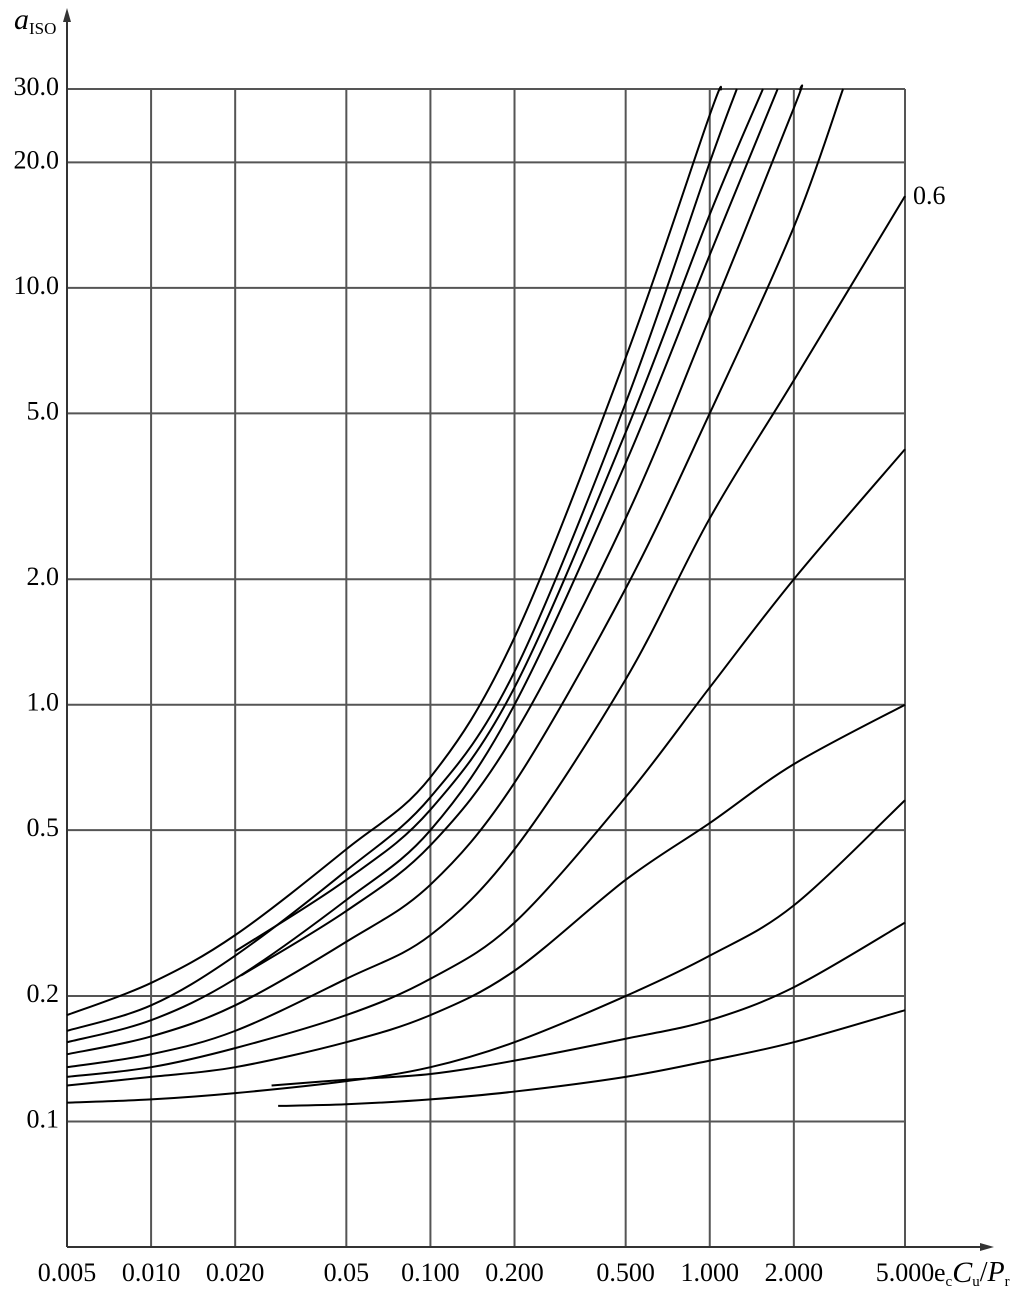  What do you see at coordinates (21, 19) in the screenshot?
I see `y-label-symbol: a` at bounding box center [21, 19].